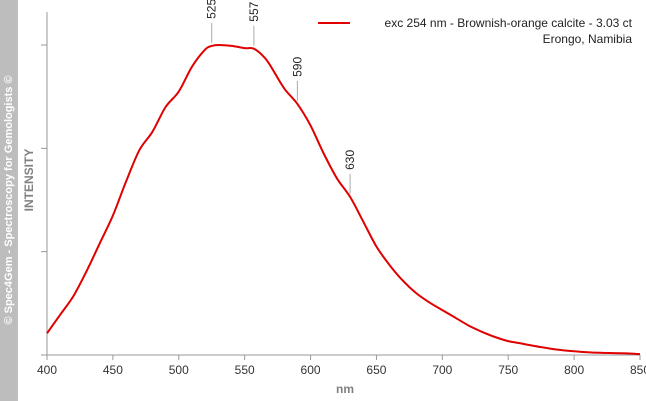 Image resolution: width=646 pixels, height=401 pixels. Describe the element at coordinates (638, 370) in the screenshot. I see `x-tick-label: 850` at that location.